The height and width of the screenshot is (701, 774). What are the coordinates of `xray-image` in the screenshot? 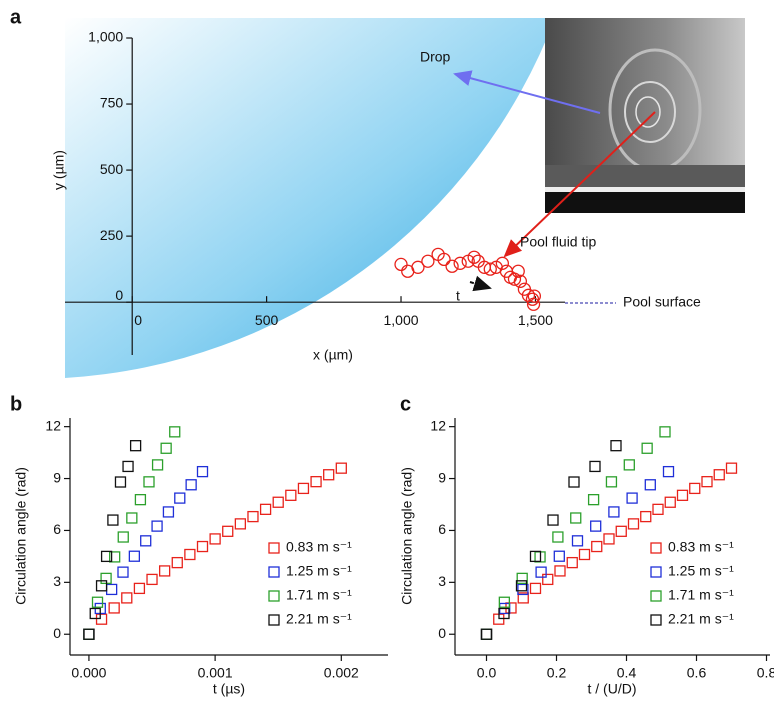 It's located at (645, 115).